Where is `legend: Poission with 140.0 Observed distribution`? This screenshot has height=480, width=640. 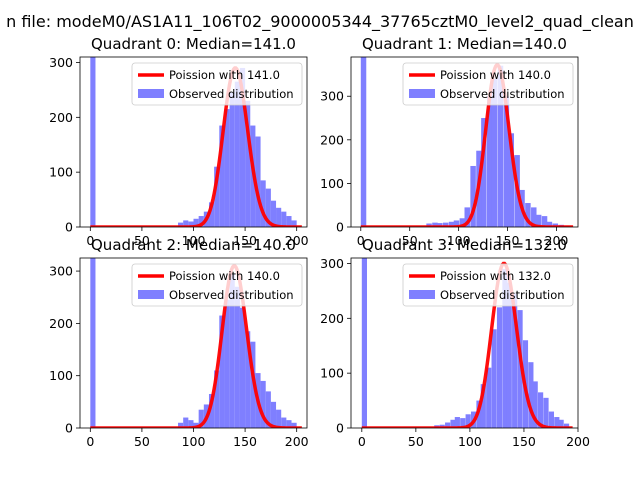
legend: Poission with 140.0 Observed distribution is located at coordinates (488, 84).